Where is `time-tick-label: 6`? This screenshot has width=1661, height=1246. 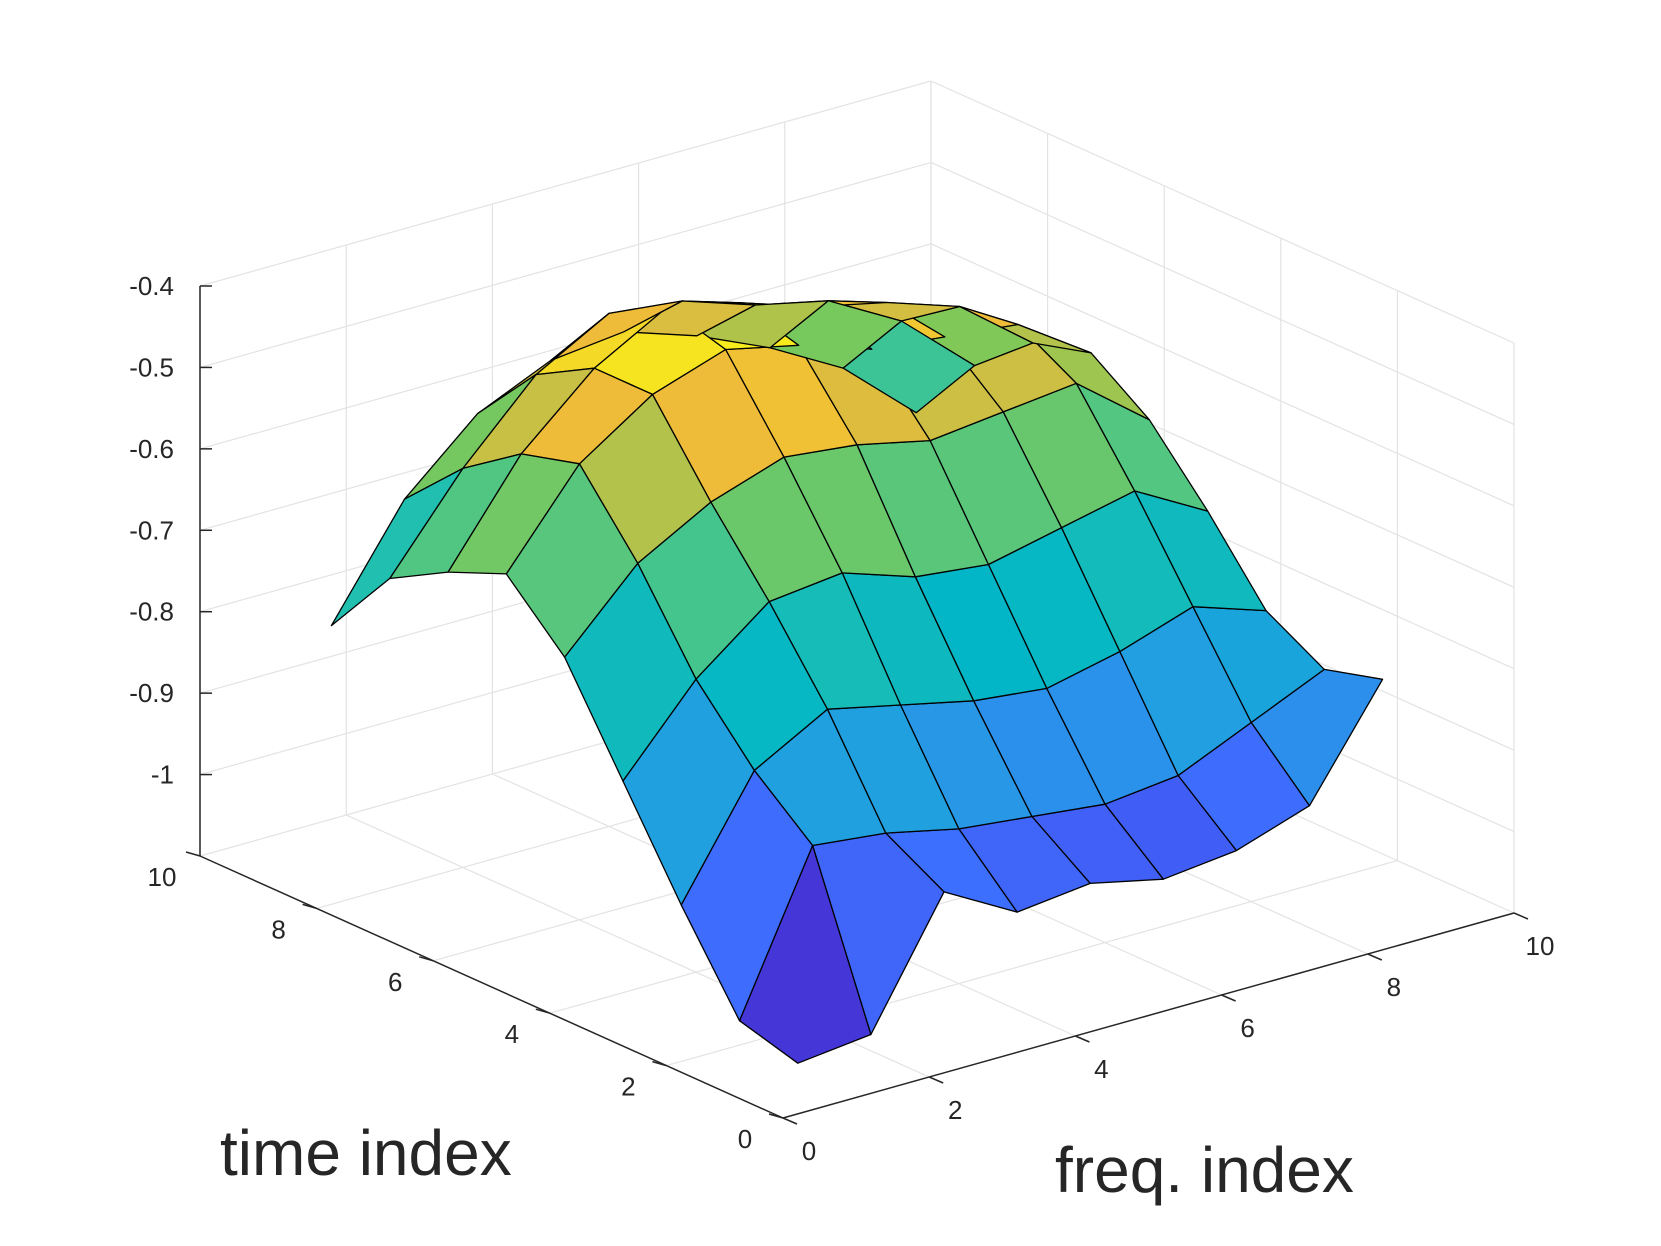
time-tick-label: 6 is located at coordinates (395, 982).